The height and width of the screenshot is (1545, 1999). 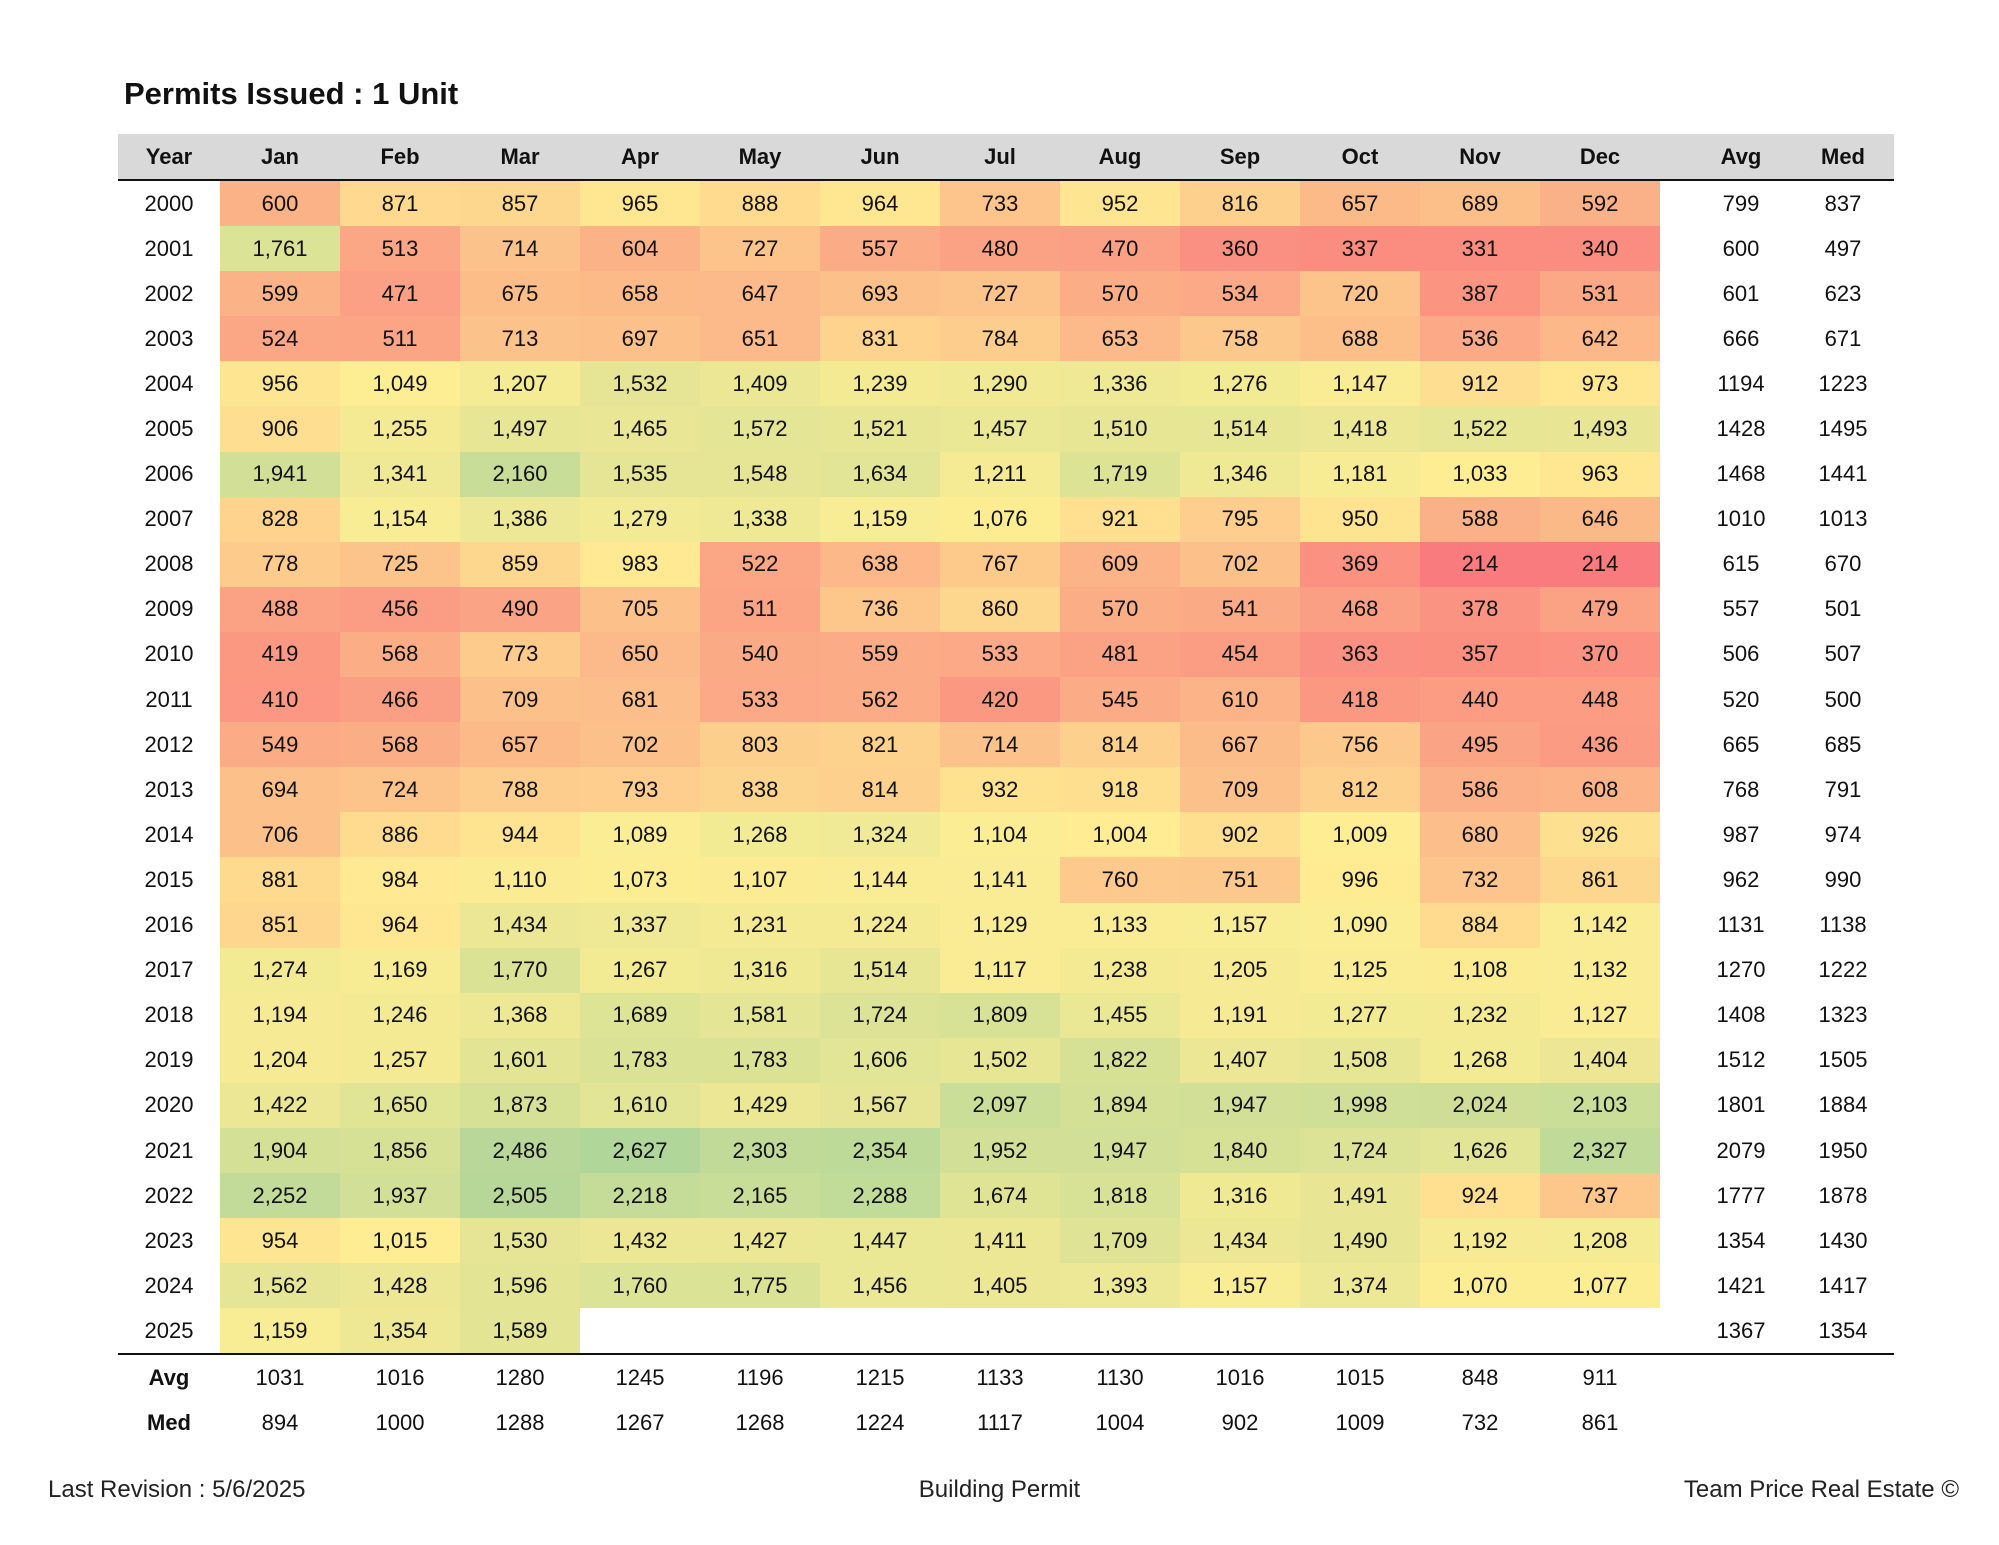 I want to click on month-value-cell: 918, so click(x=1120, y=790).